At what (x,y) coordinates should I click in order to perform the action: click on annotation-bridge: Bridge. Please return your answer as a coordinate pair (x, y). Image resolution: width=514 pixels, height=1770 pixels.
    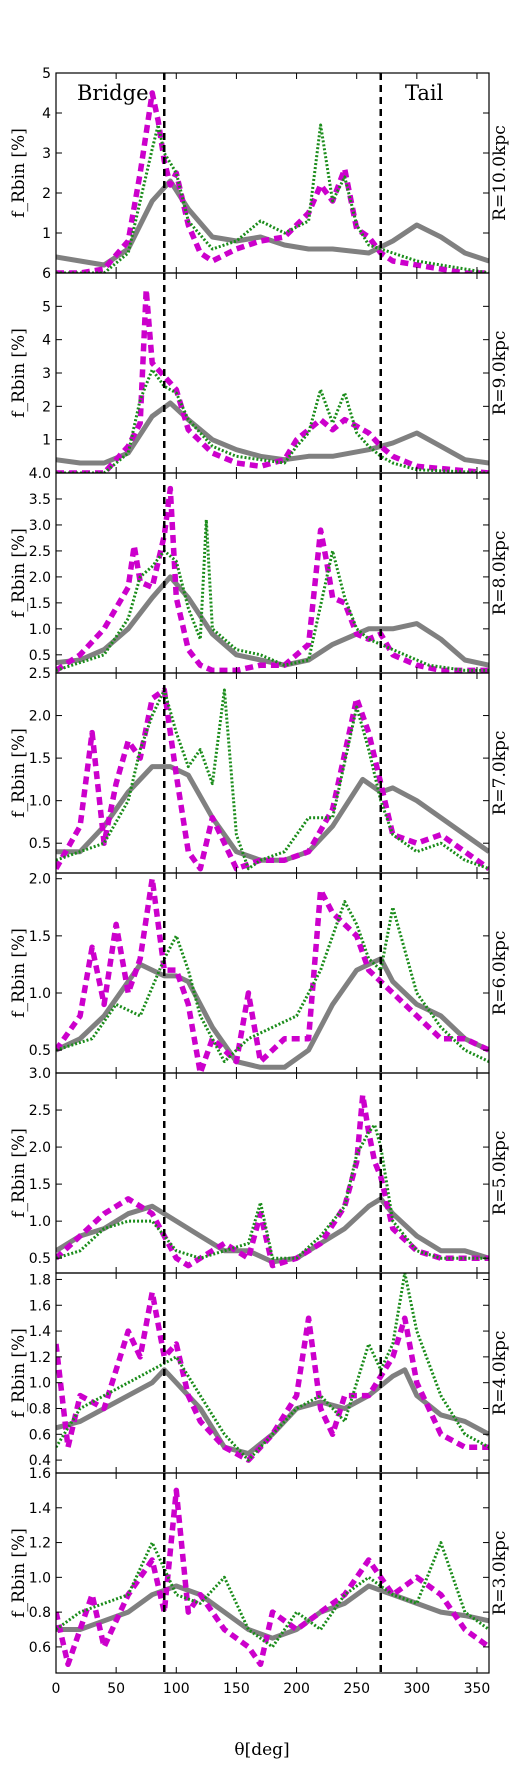
    Looking at the image, I should click on (113, 93).